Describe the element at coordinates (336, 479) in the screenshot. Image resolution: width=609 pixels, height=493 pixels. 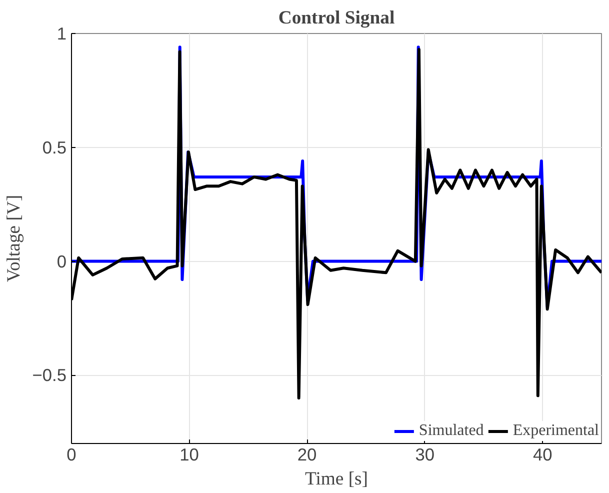
I see `x-axis-title: Time [s]` at that location.